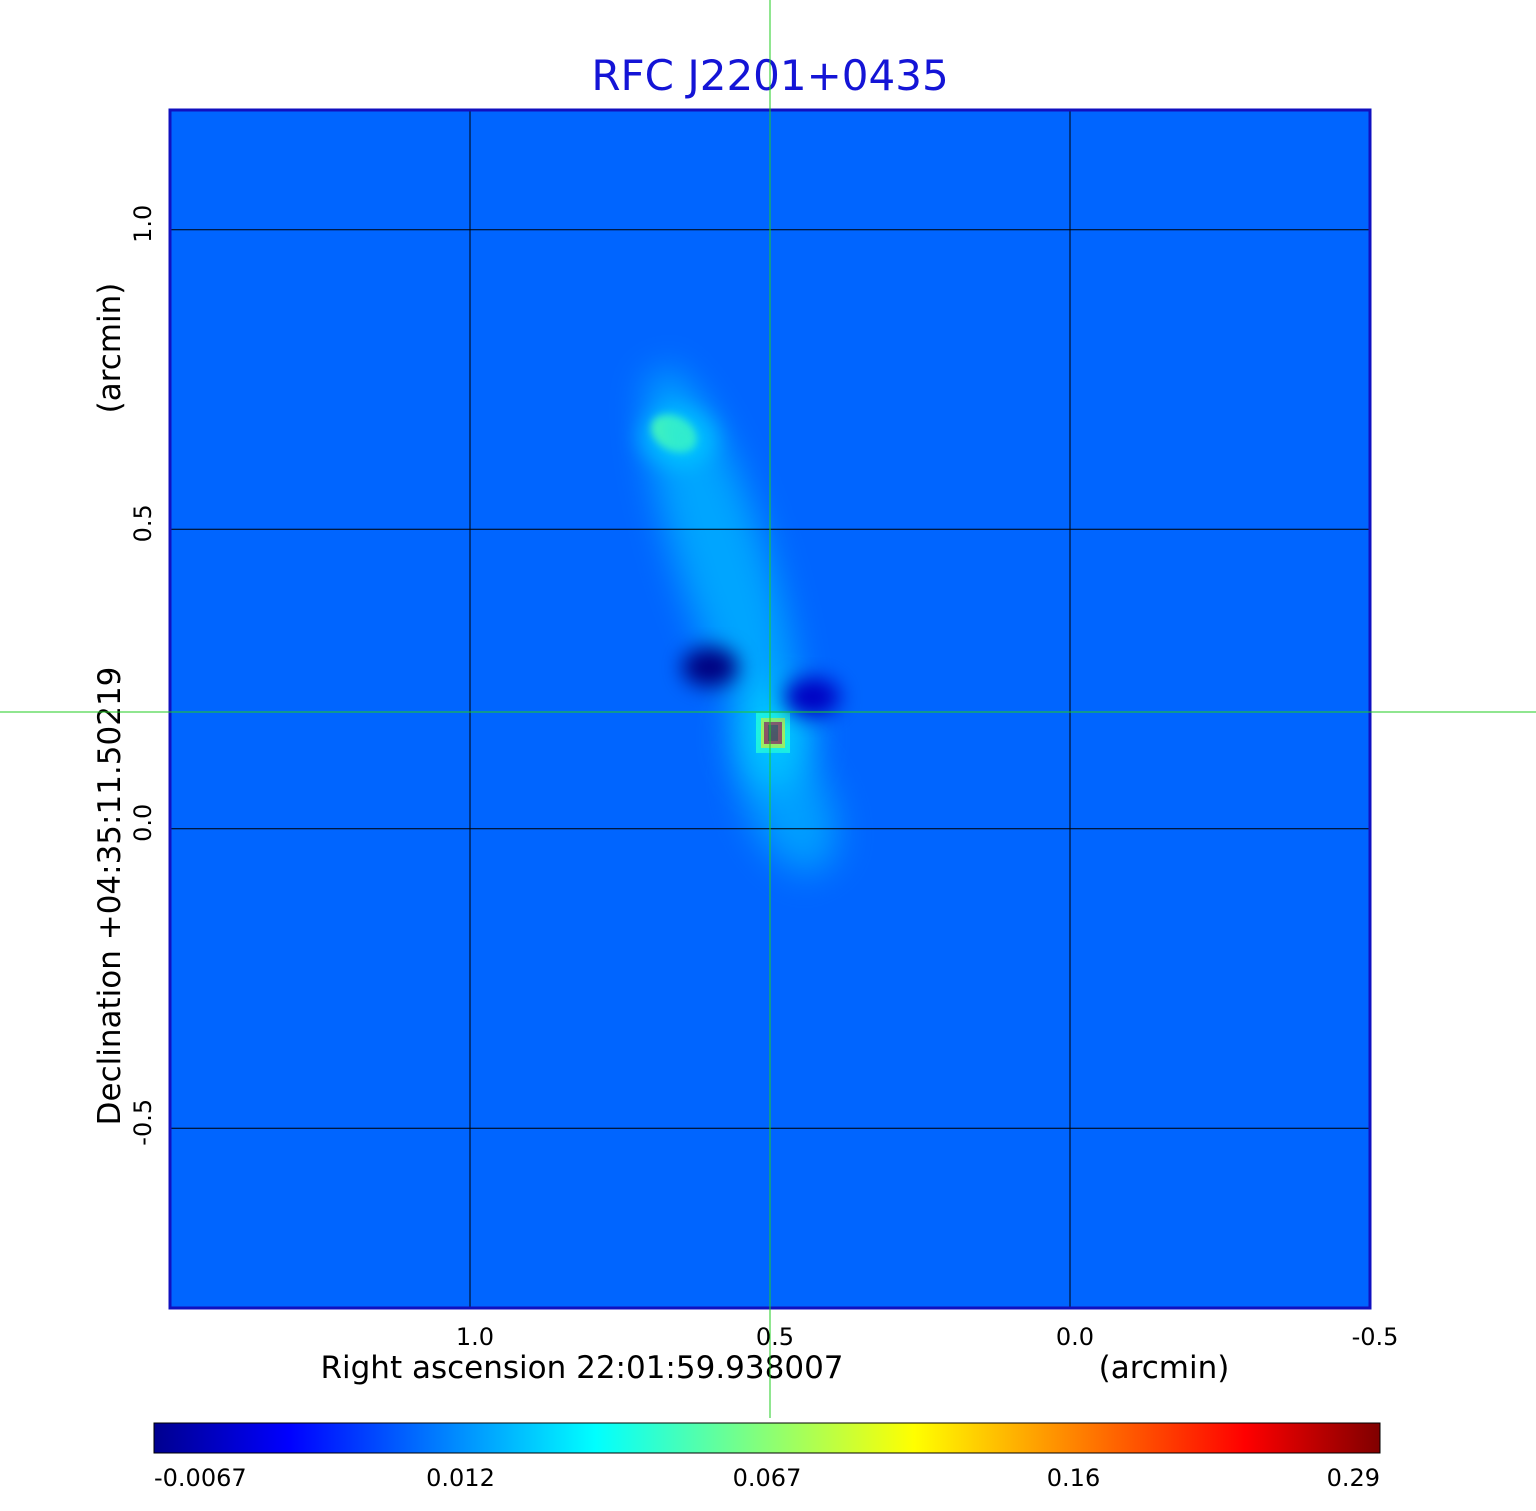 This screenshot has width=1536, height=1511. What do you see at coordinates (475, 1337) in the screenshot?
I see `x-tick-label: 1.0` at bounding box center [475, 1337].